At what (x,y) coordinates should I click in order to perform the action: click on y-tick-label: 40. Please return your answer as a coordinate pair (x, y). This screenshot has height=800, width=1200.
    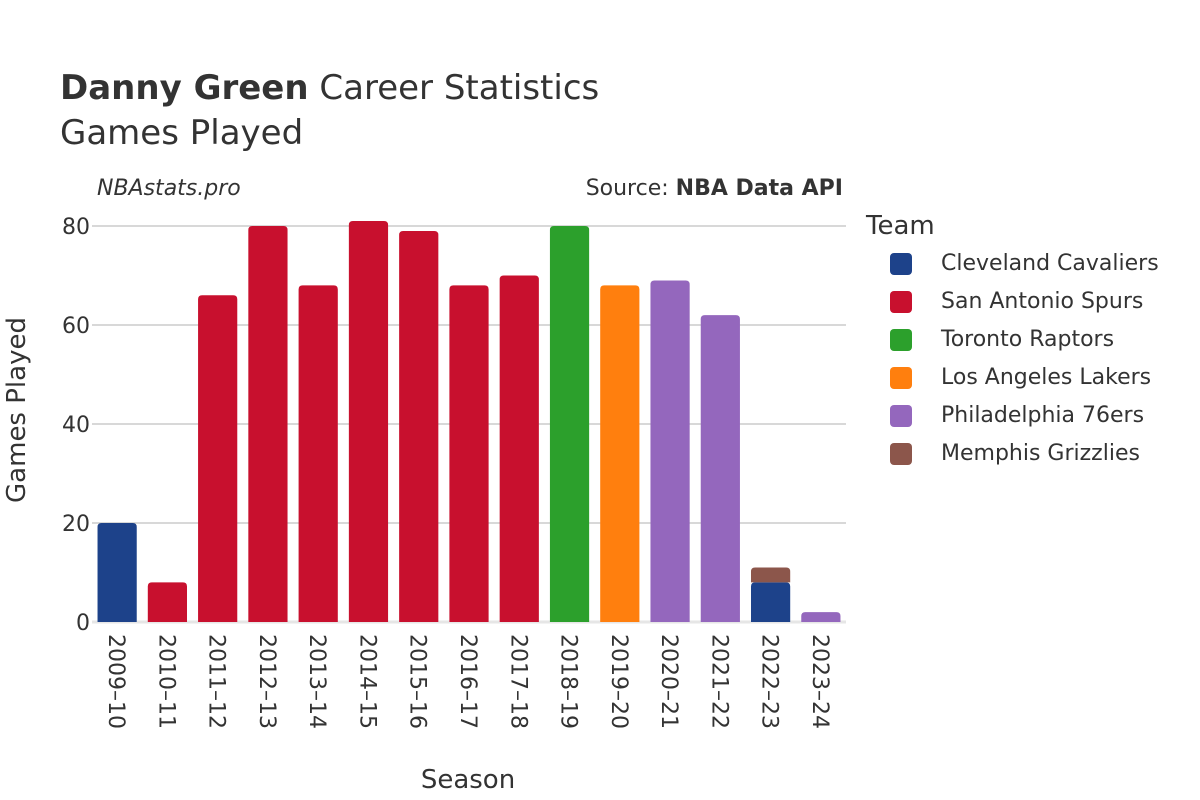
    Looking at the image, I should click on (76, 425).